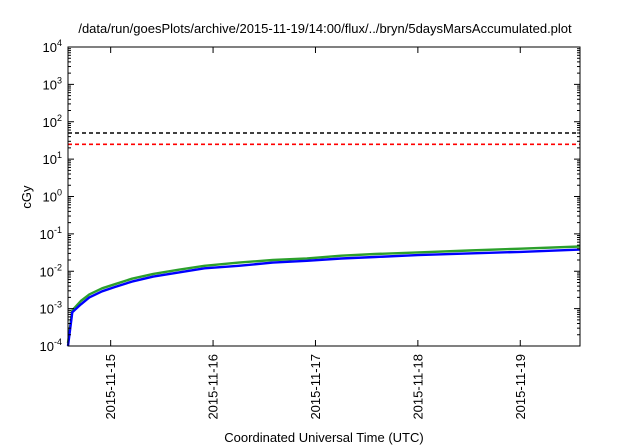  I want to click on y-tick-label-6: 10², so click(52, 121).